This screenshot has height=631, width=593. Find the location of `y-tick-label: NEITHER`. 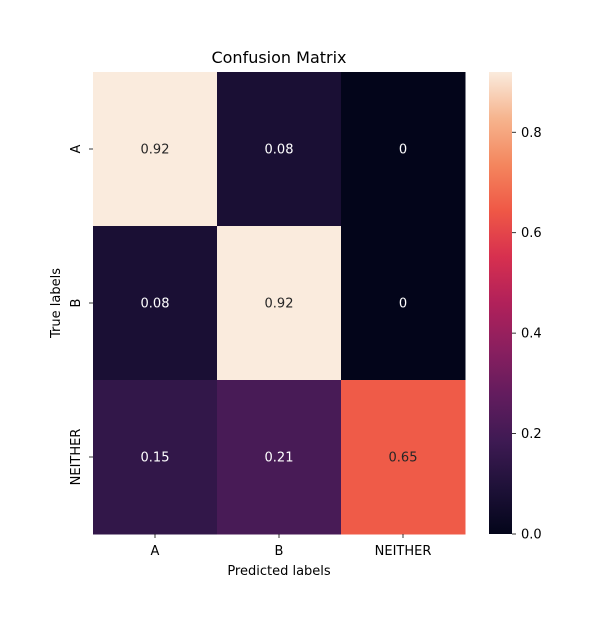

y-tick-label: NEITHER is located at coordinates (76, 457).